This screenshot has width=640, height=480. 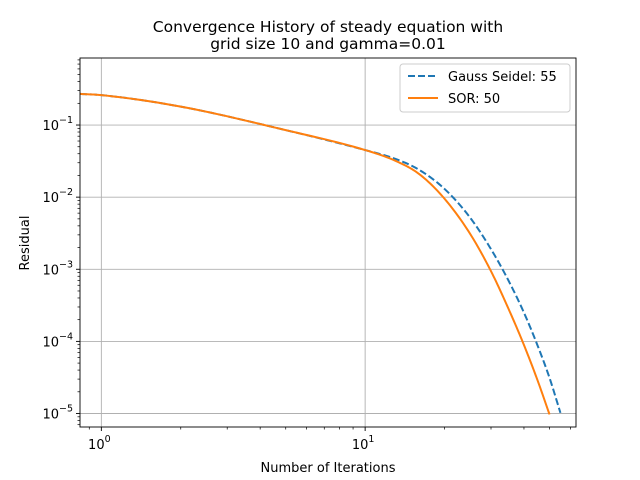 I want to click on x-tick-label: 10⁰, so click(x=99, y=443).